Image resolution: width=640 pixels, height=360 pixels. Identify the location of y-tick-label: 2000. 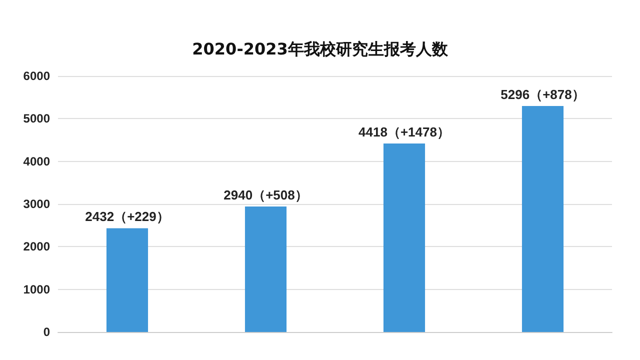
(36, 247).